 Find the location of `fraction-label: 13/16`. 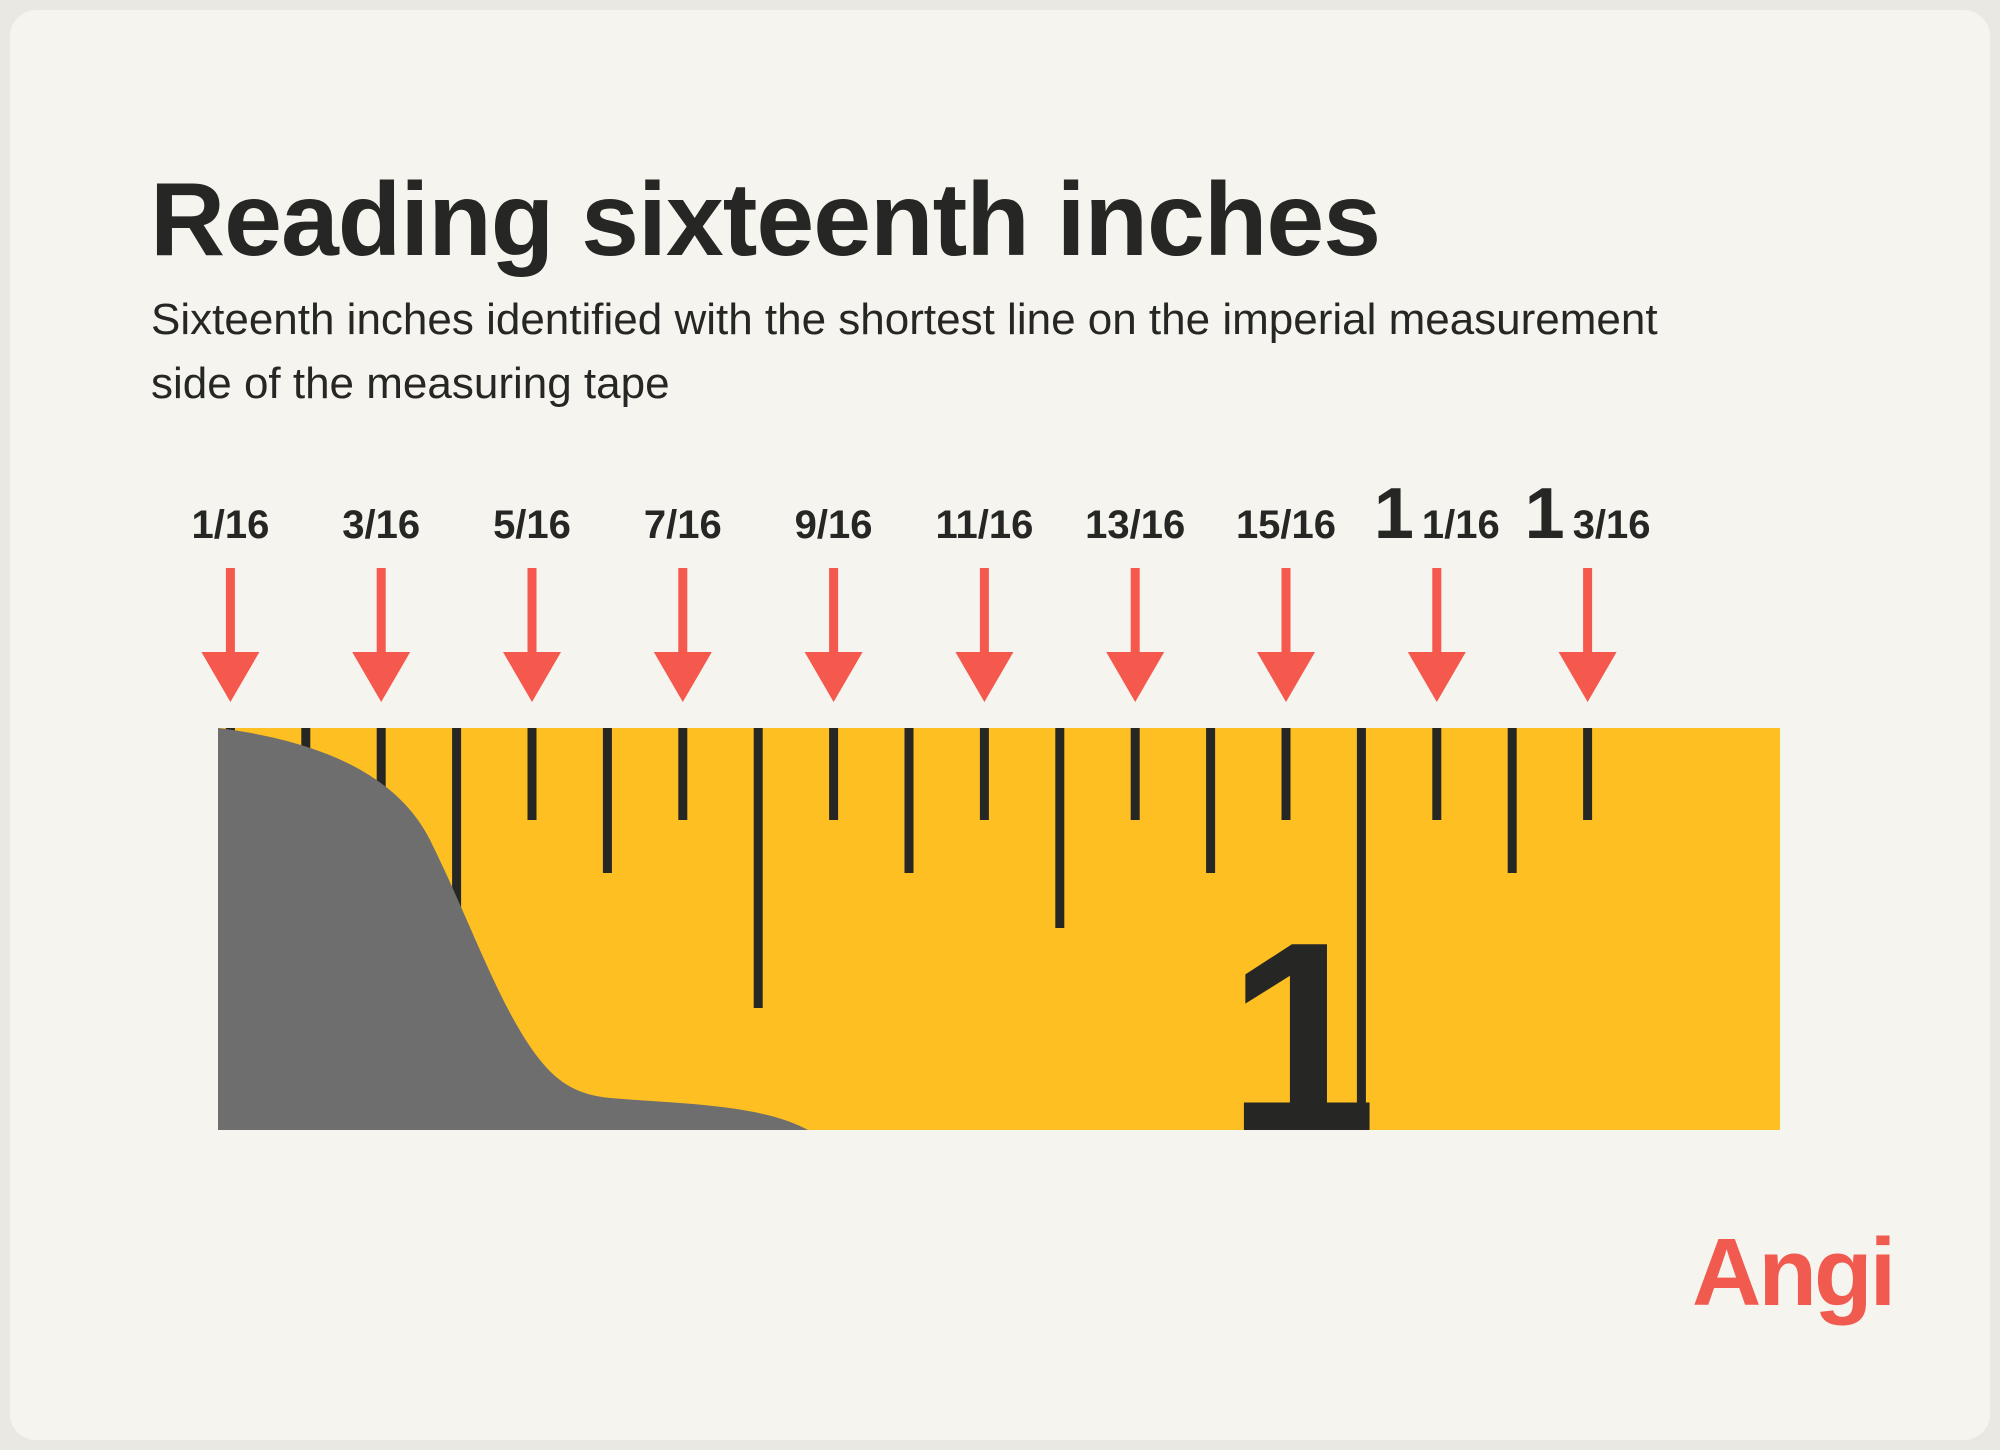

fraction-label: 13/16 is located at coordinates (1135, 525).